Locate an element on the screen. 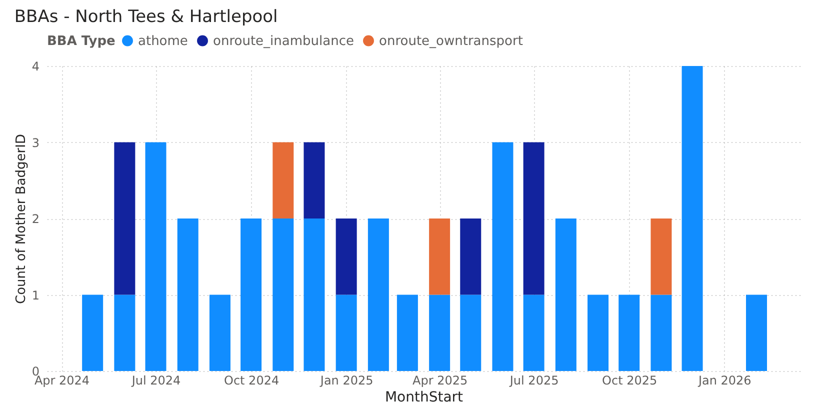 This screenshot has width=820, height=412. y-tick-label: 4 is located at coordinates (36, 67).